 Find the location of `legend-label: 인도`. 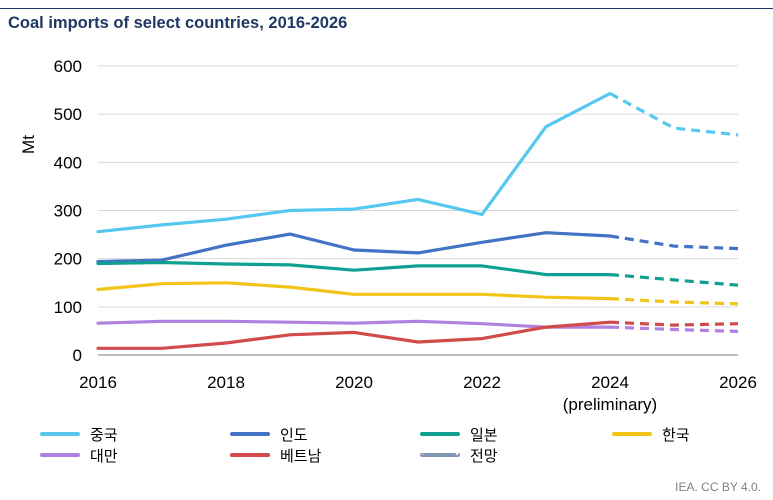

legend-label: 인도 is located at coordinates (294, 434).